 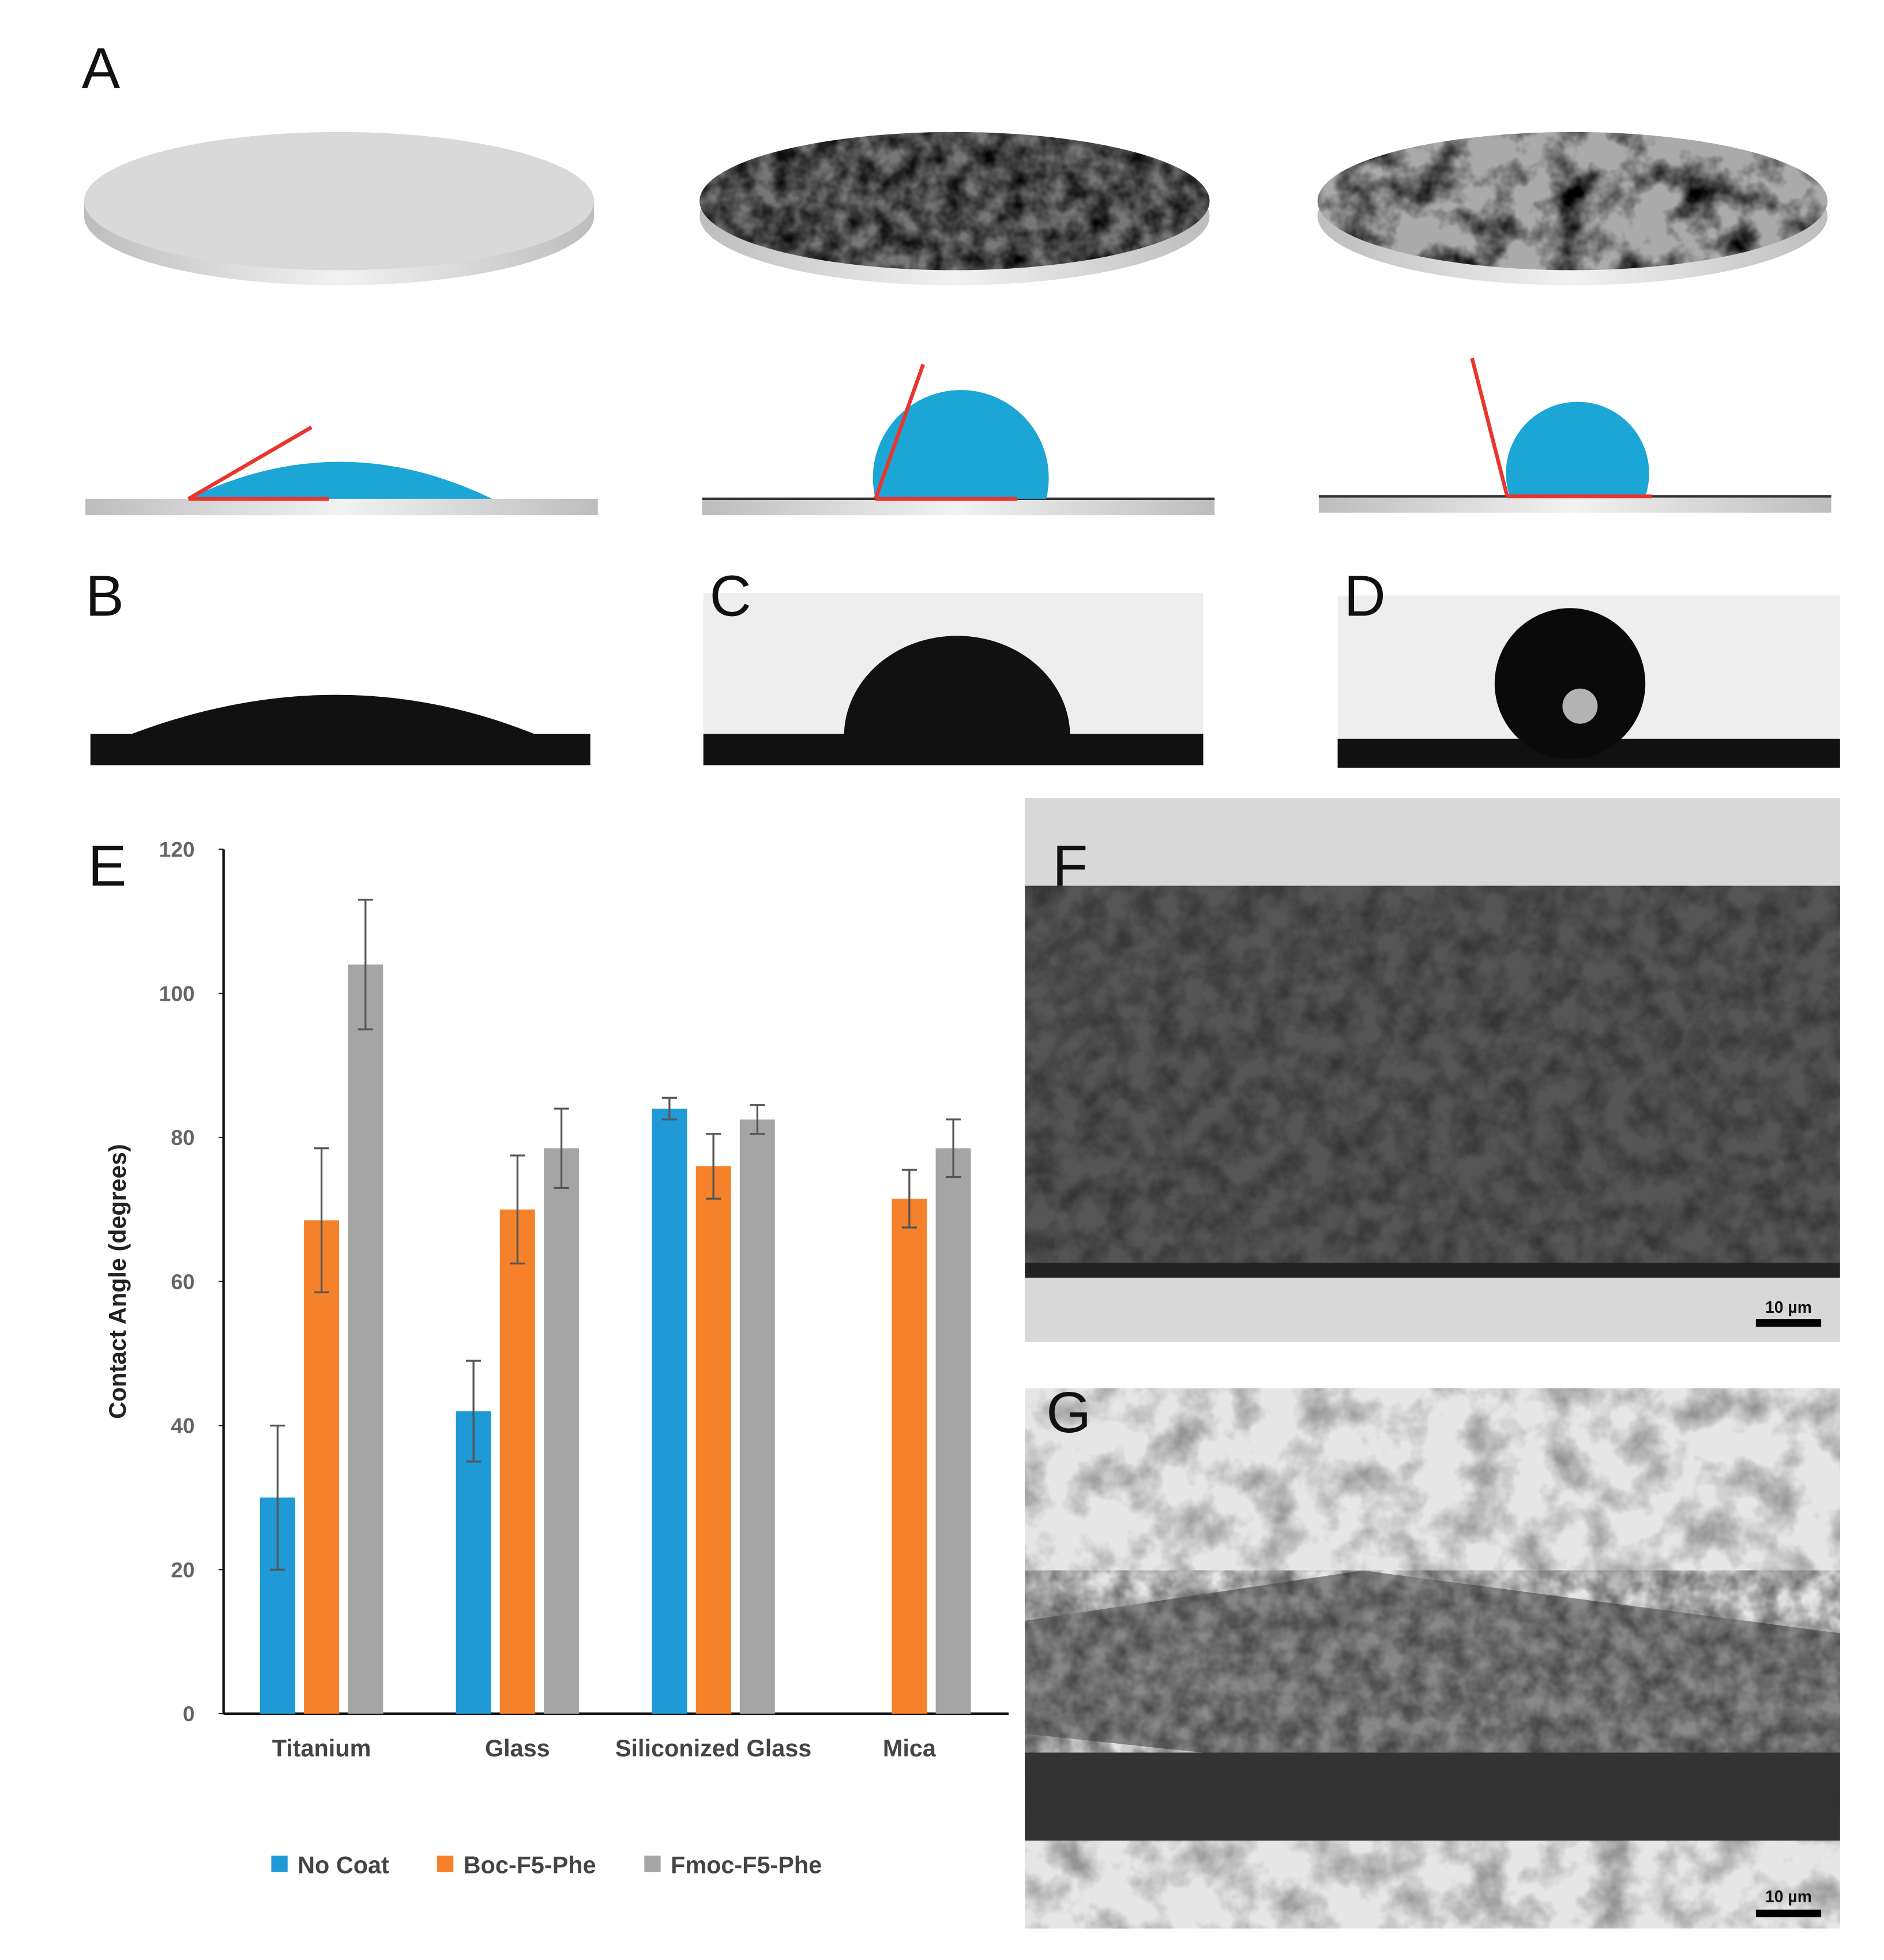 What do you see at coordinates (189, 1714) in the screenshot?
I see `y-tick-label: 0` at bounding box center [189, 1714].